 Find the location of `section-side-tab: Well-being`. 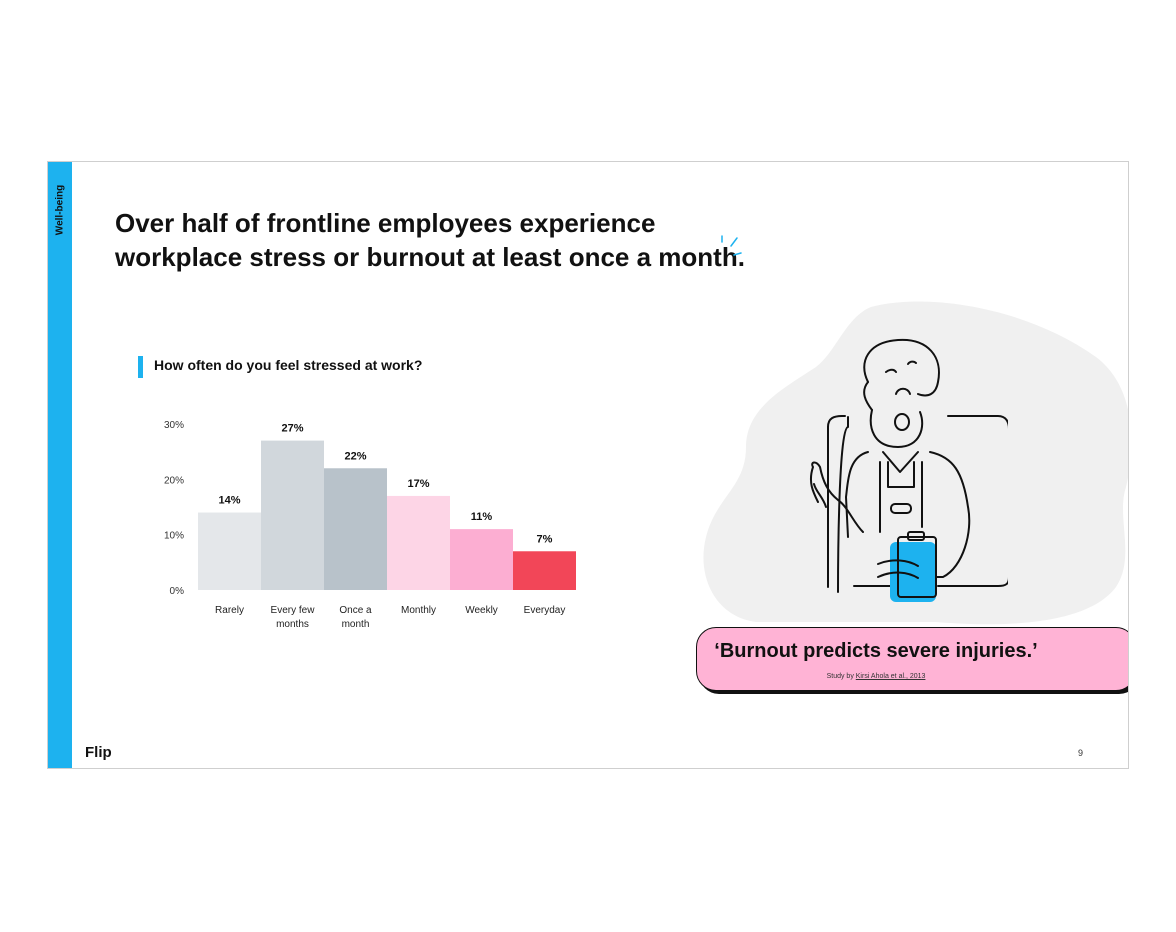

section-side-tab: Well-being is located at coordinates (60, 465).